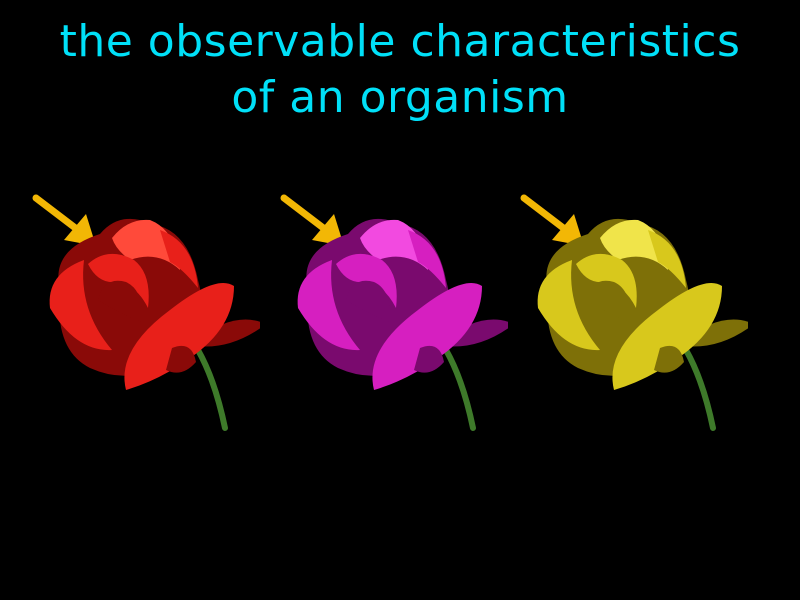 The image size is (800, 600). I want to click on yellow-rose-graphic, so click(634, 312).